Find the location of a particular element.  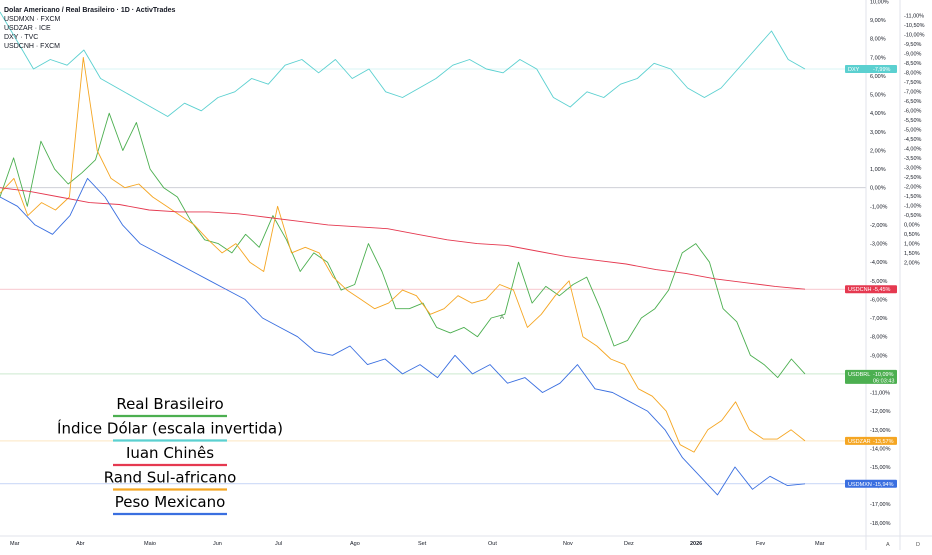

left-tick-label: -6,00% is located at coordinates (879, 300).